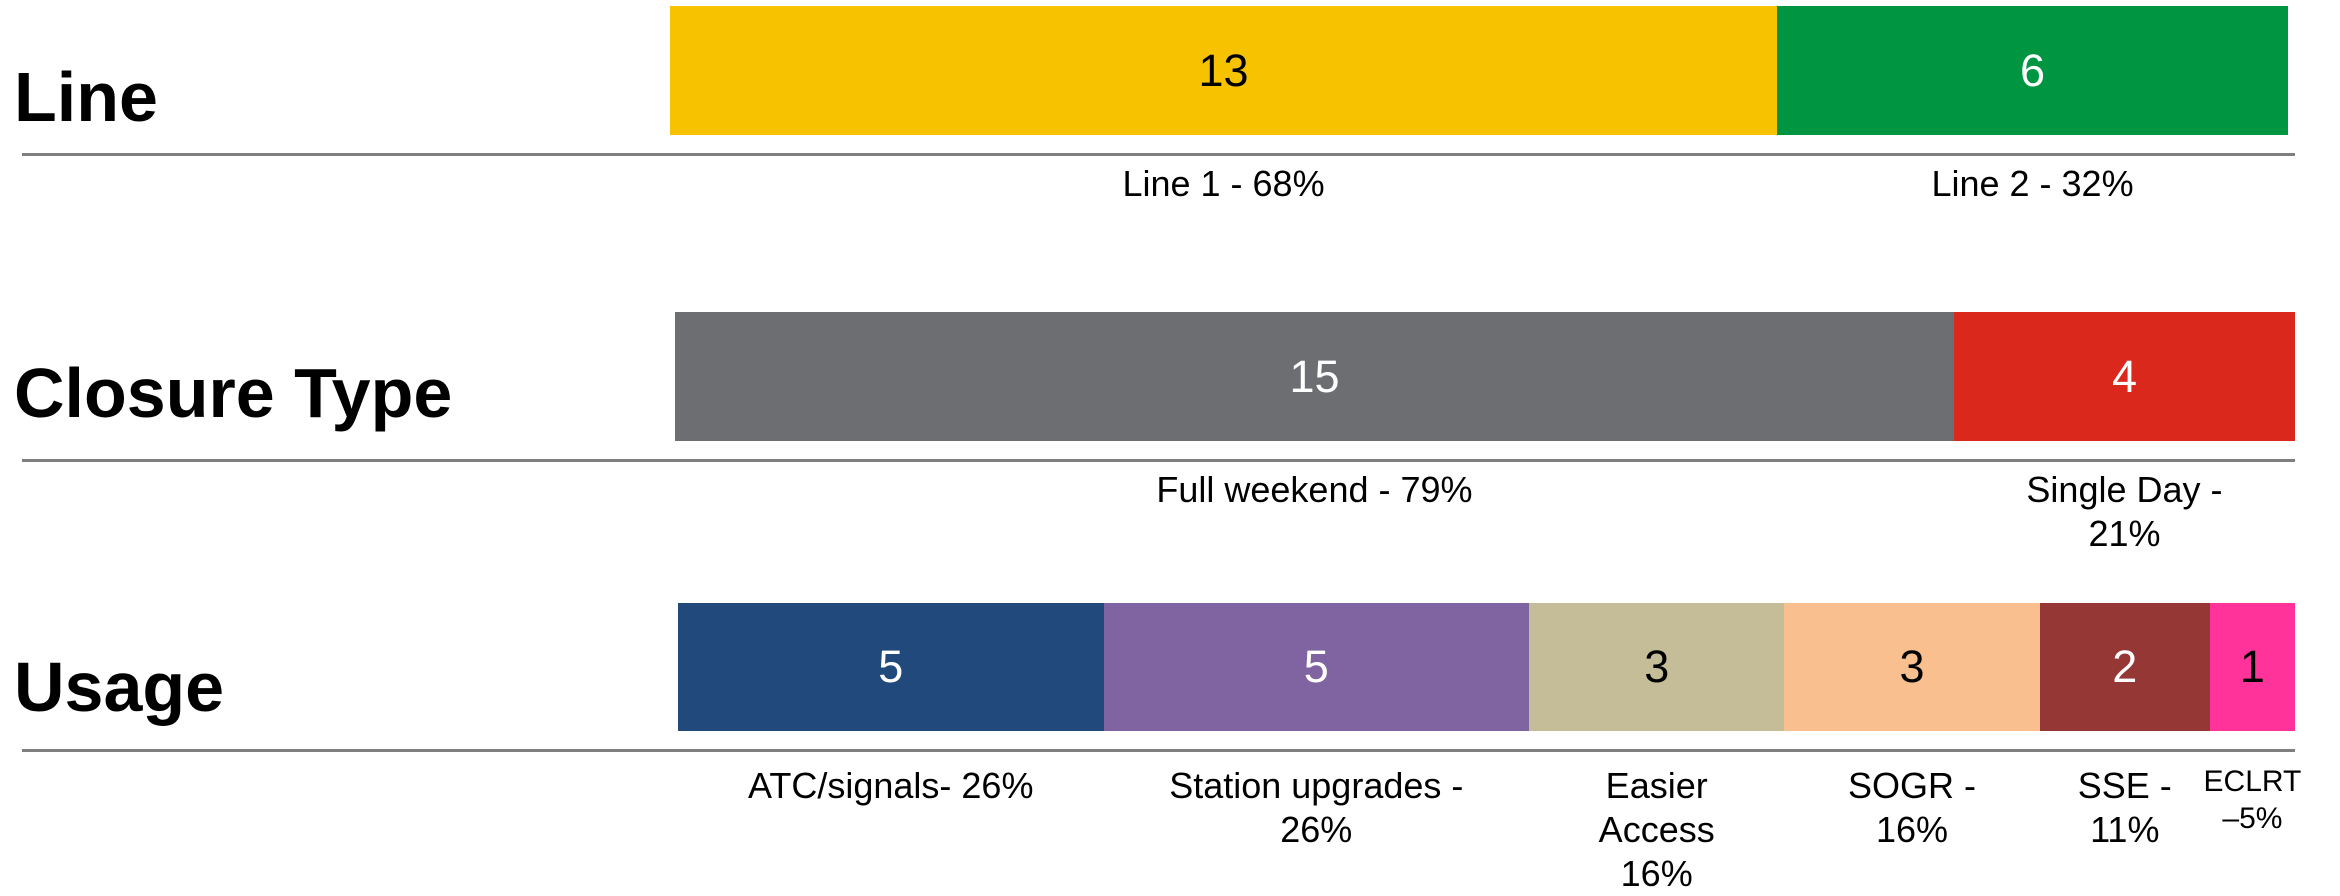 The height and width of the screenshot is (896, 2340). I want to click on bar-segment: 2, so click(2124, 667).